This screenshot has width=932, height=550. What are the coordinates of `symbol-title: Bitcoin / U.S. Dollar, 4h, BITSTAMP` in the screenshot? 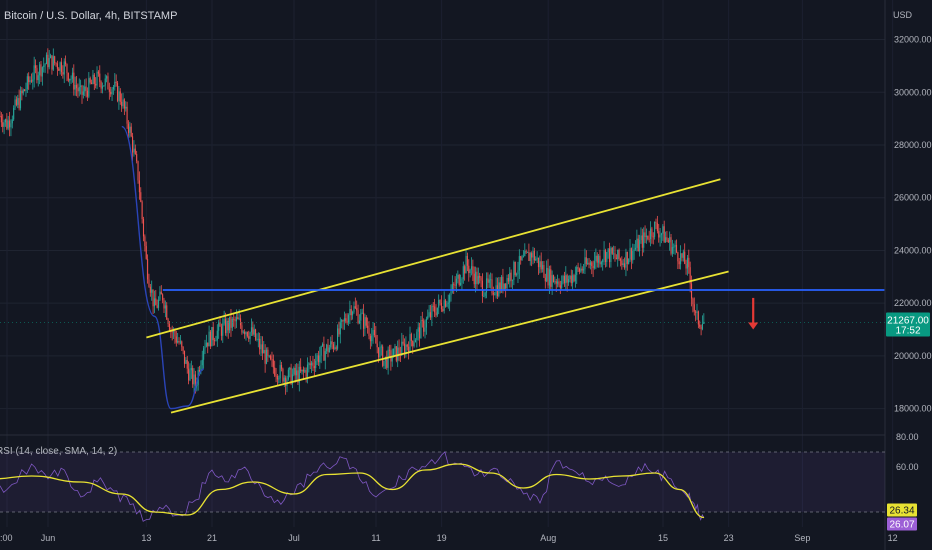 It's located at (91, 16).